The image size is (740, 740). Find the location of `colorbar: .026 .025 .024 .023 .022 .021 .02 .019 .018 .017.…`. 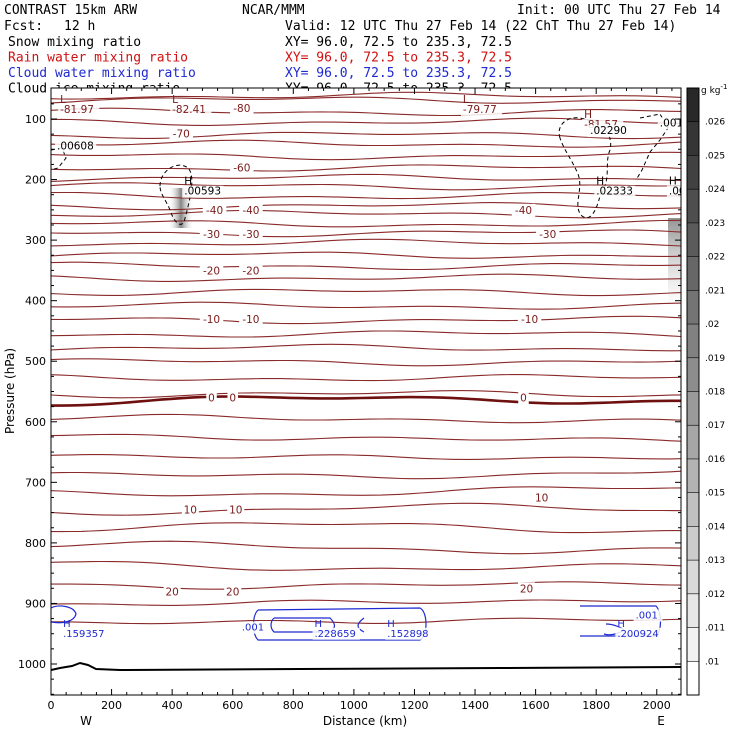

colorbar: .026 .025 .024 .023 .022 .021 .02 .019 .018 .017.… is located at coordinates (705, 391).